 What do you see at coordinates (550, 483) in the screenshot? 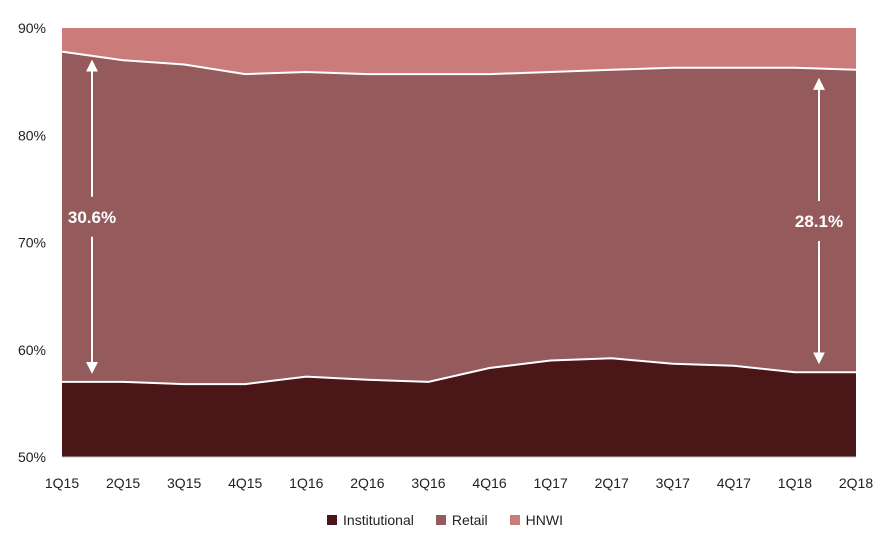
I see `x-tick-label: 1Q17` at bounding box center [550, 483].